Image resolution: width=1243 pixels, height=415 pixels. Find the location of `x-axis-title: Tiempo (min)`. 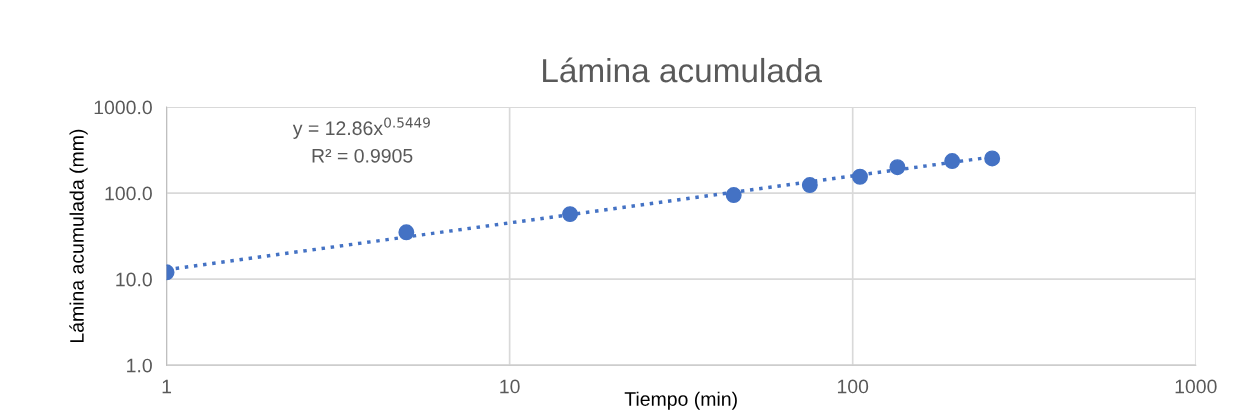

x-axis-title: Tiempo (min) is located at coordinates (680, 400).